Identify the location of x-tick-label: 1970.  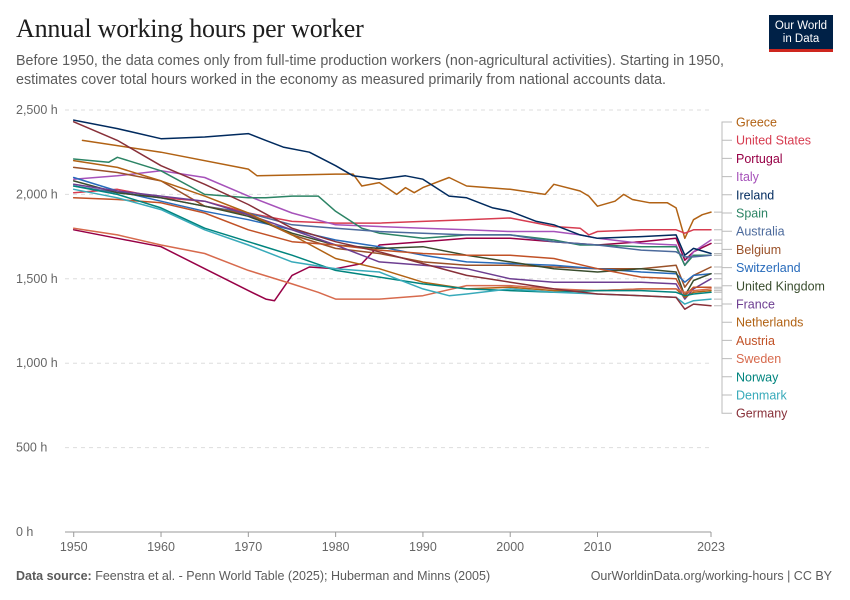
(248, 547).